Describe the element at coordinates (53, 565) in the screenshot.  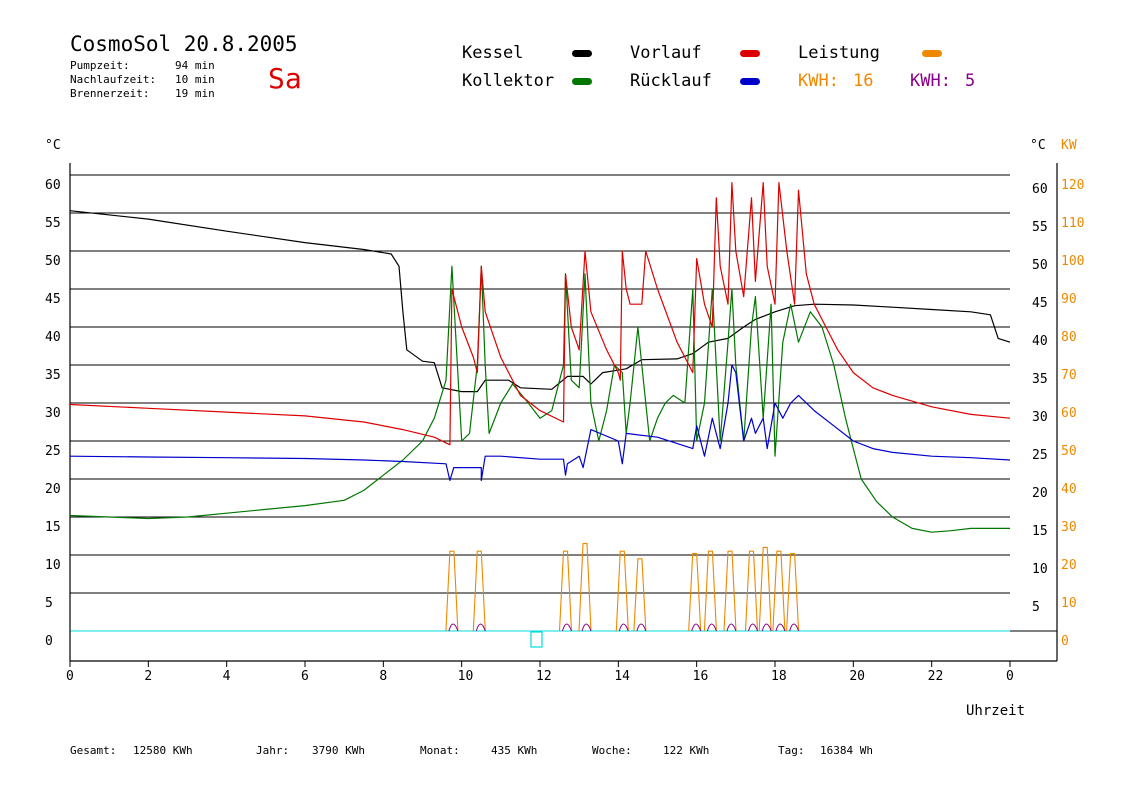
I see `y-tick-left-10: 10` at that location.